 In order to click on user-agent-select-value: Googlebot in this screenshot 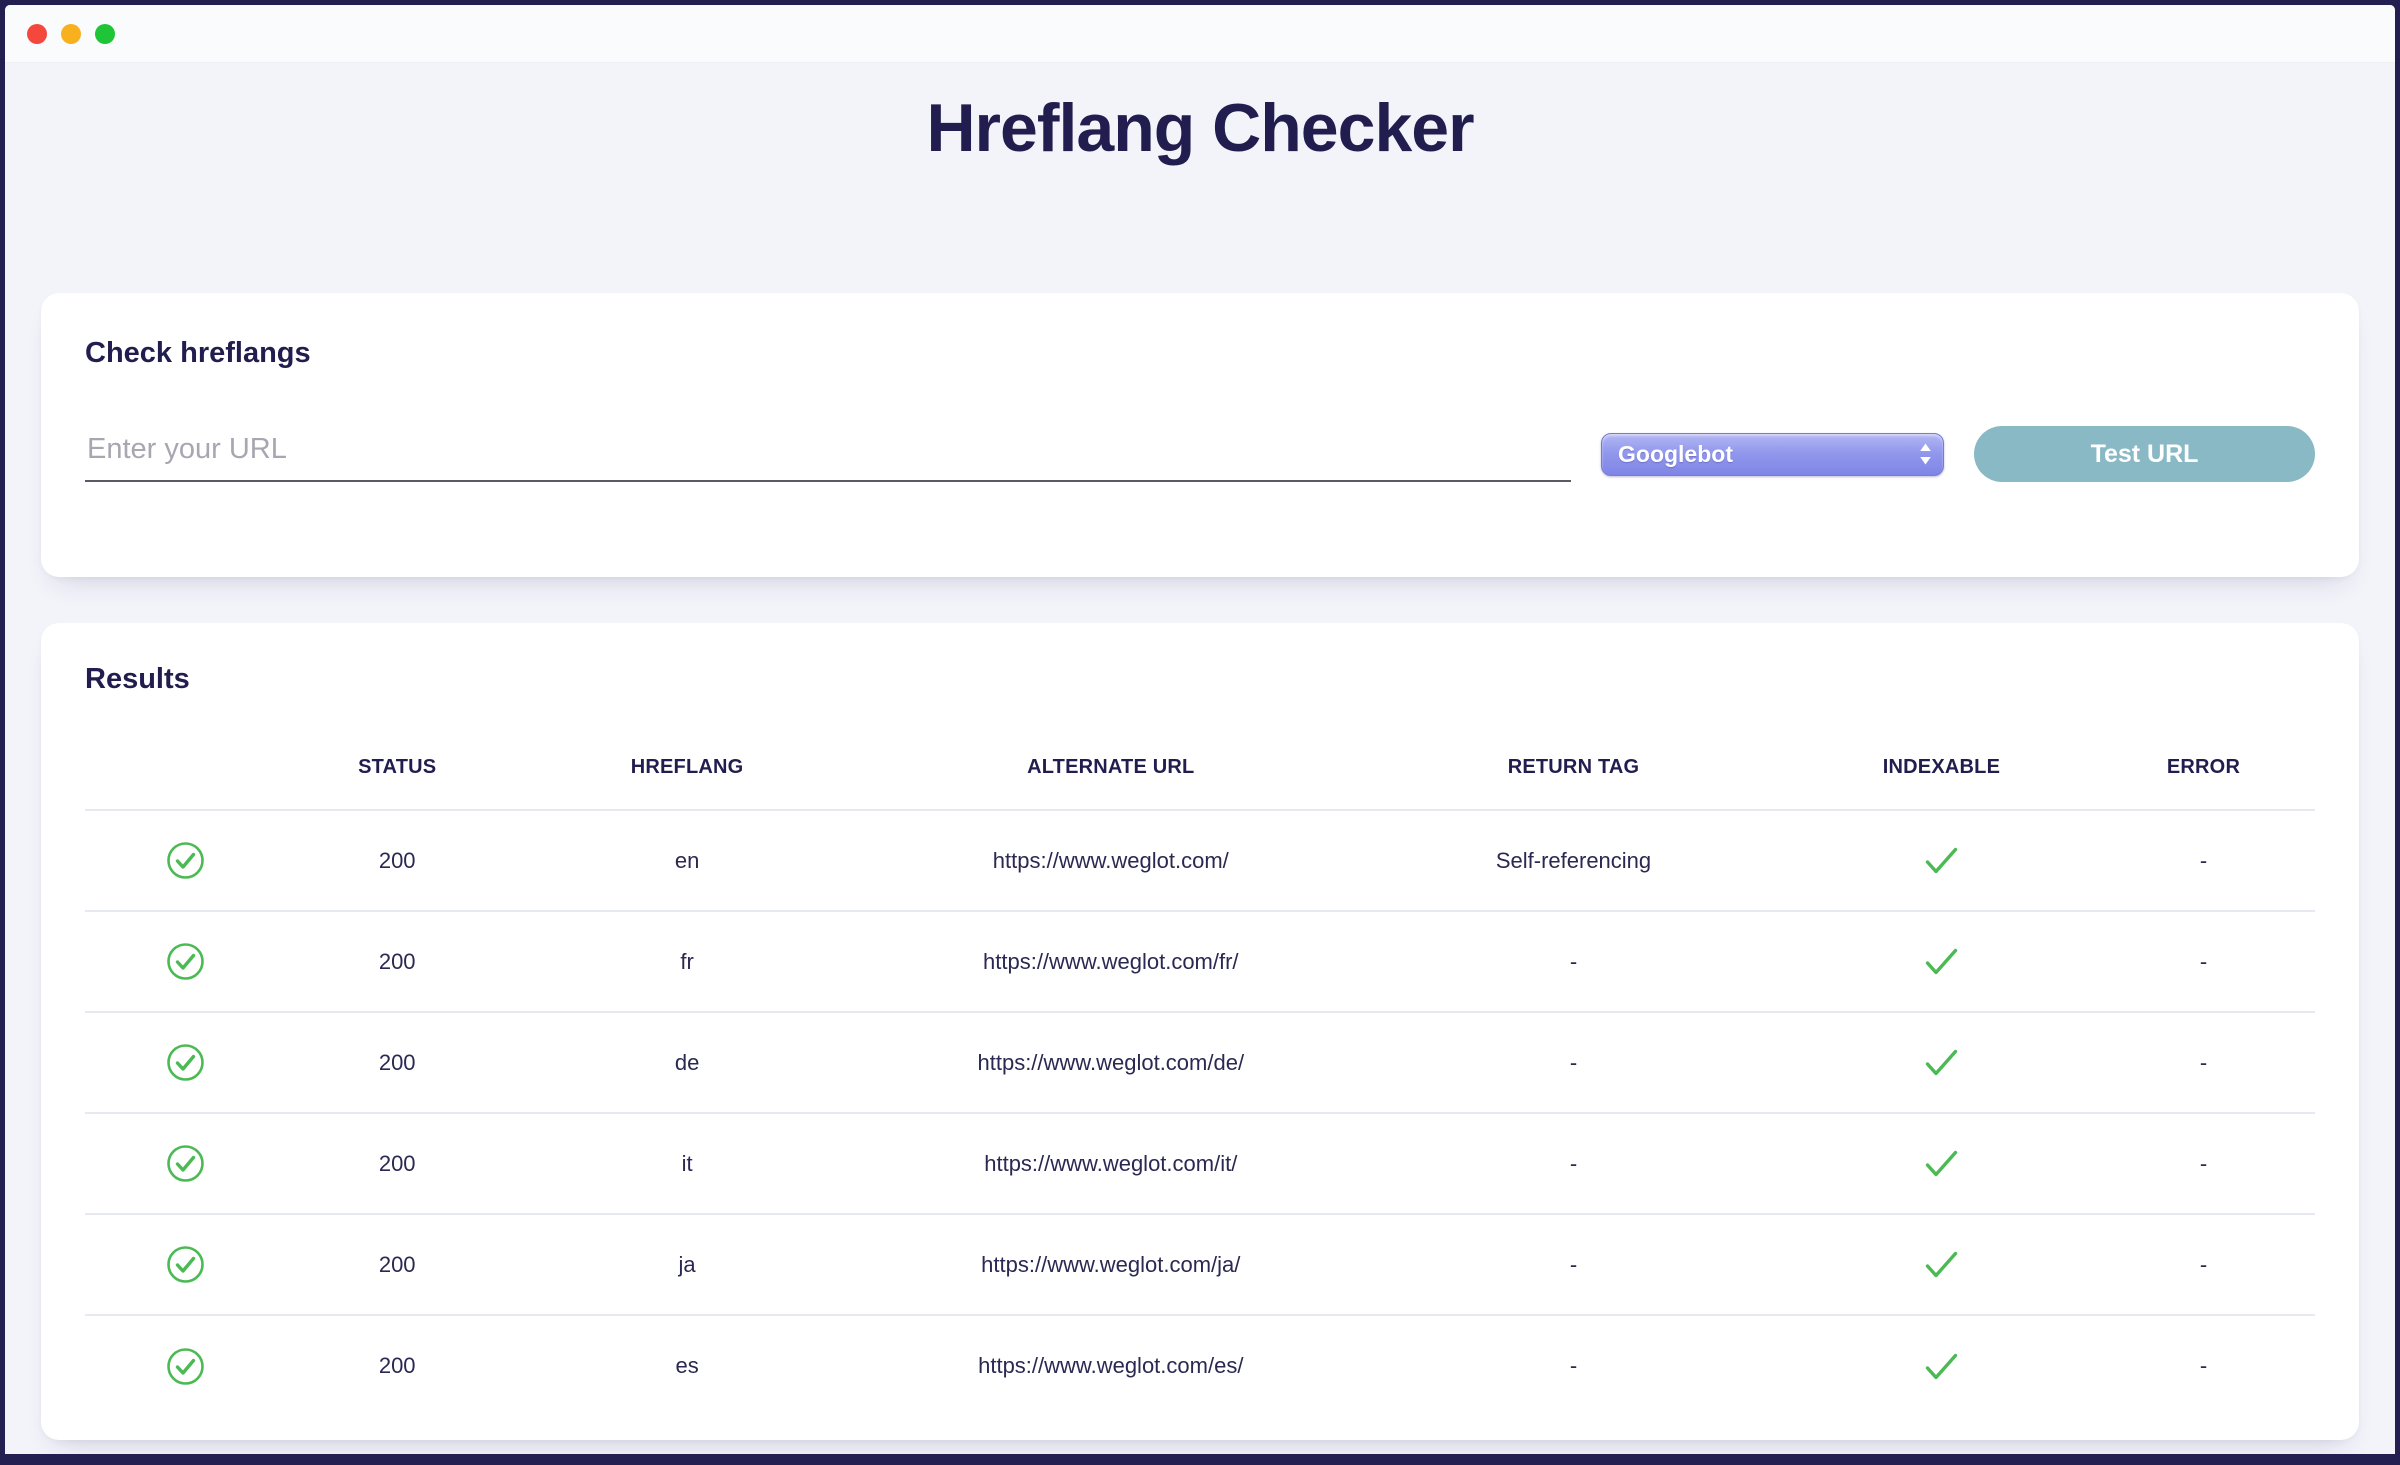, I will do `click(1675, 453)`.